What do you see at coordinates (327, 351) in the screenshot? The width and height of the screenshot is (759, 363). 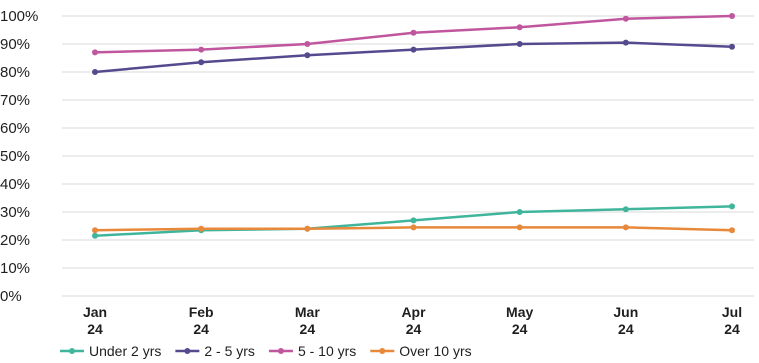 I see `legend-label: 5 - 10 yrs` at bounding box center [327, 351].